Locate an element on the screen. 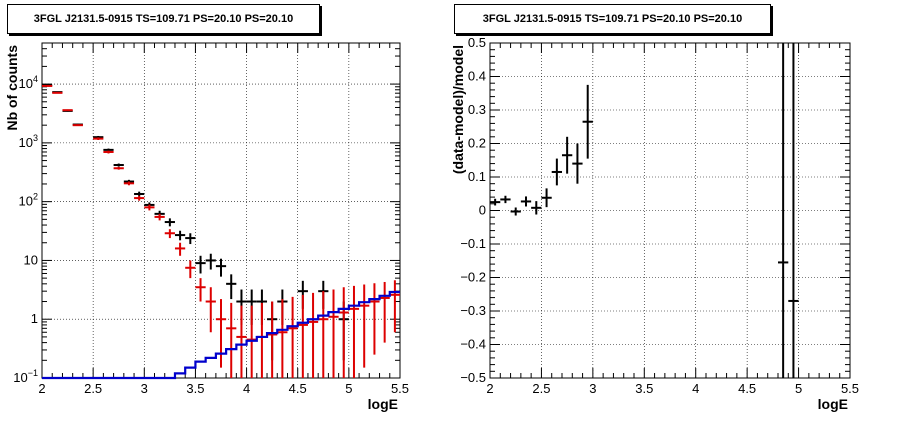 The width and height of the screenshot is (898, 421). y-tick-label: 0.3 is located at coordinates (477, 109).